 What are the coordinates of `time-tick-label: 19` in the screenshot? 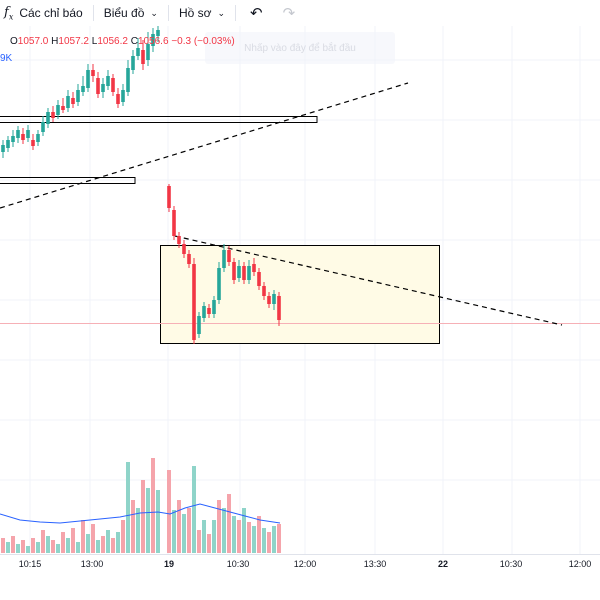 It's located at (169, 564).